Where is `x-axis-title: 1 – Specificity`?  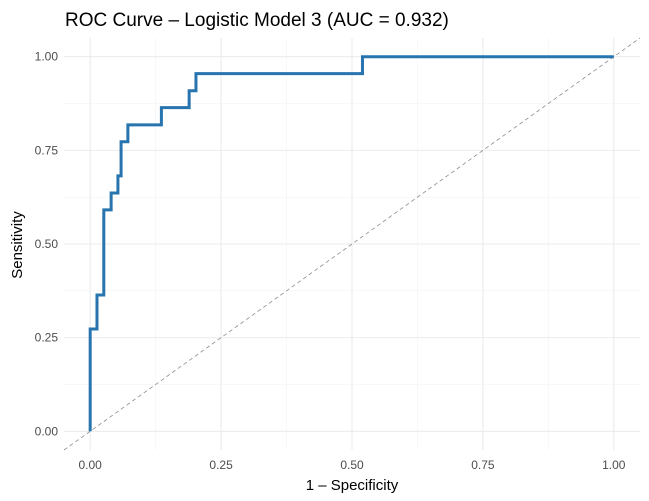 x-axis-title: 1 – Specificity is located at coordinates (352, 485).